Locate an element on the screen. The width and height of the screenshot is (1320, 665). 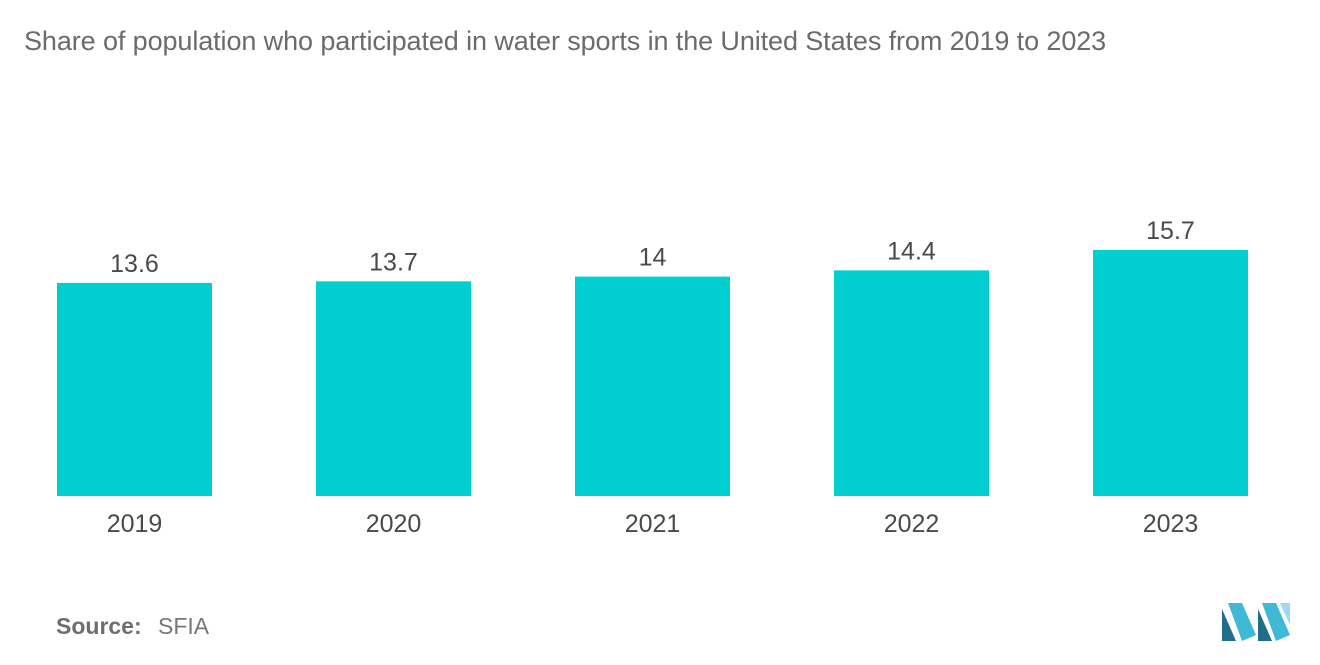
source-value: SFIA is located at coordinates (184, 626).